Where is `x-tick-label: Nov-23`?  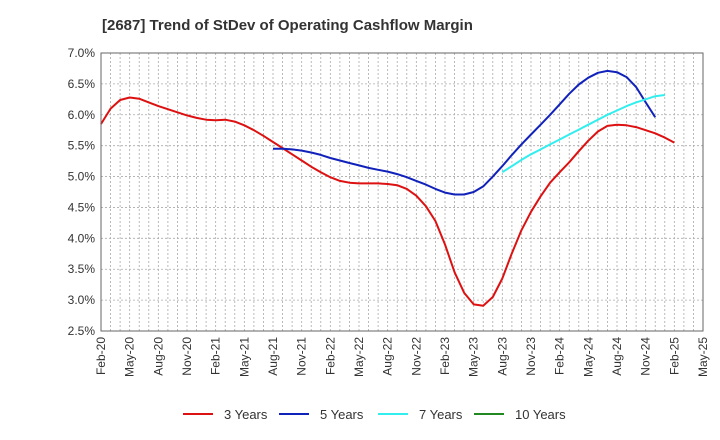 x-tick-label: Nov-23 is located at coordinates (531, 356).